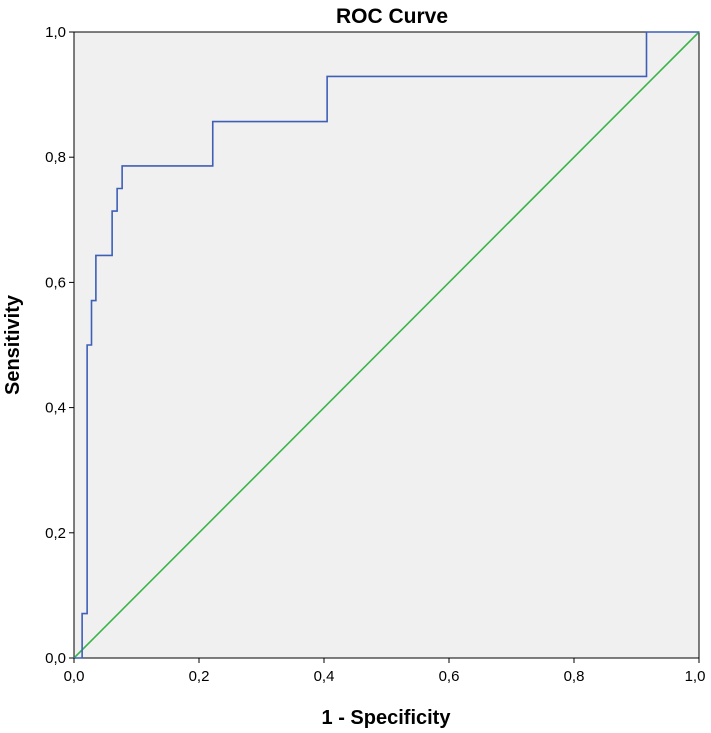 Image resolution: width=711 pixels, height=733 pixels. Describe the element at coordinates (385, 671) in the screenshot. I see `x-axis: 0,0 0,2 0,4 0,6 0,8 1,0` at that location.